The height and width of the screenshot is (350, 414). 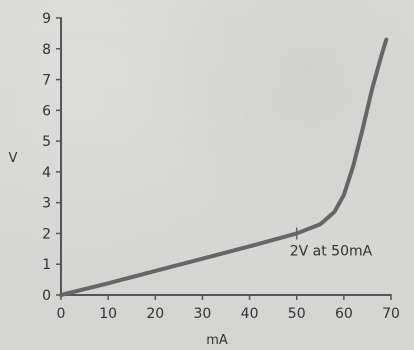 What do you see at coordinates (13, 158) in the screenshot?
I see `y-axis-label: V` at bounding box center [13, 158].